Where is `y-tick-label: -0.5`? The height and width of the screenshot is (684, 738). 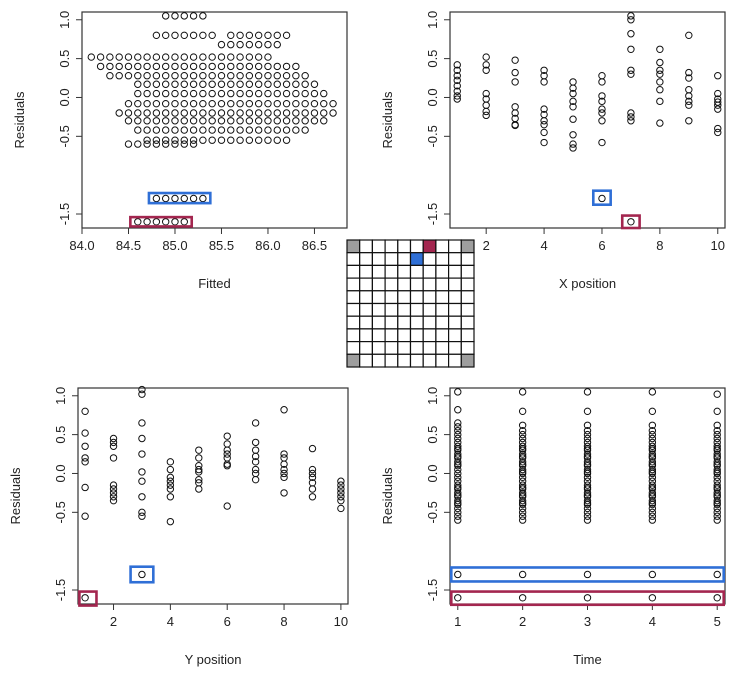 y-tick-label: -0.5 is located at coordinates (60, 512).